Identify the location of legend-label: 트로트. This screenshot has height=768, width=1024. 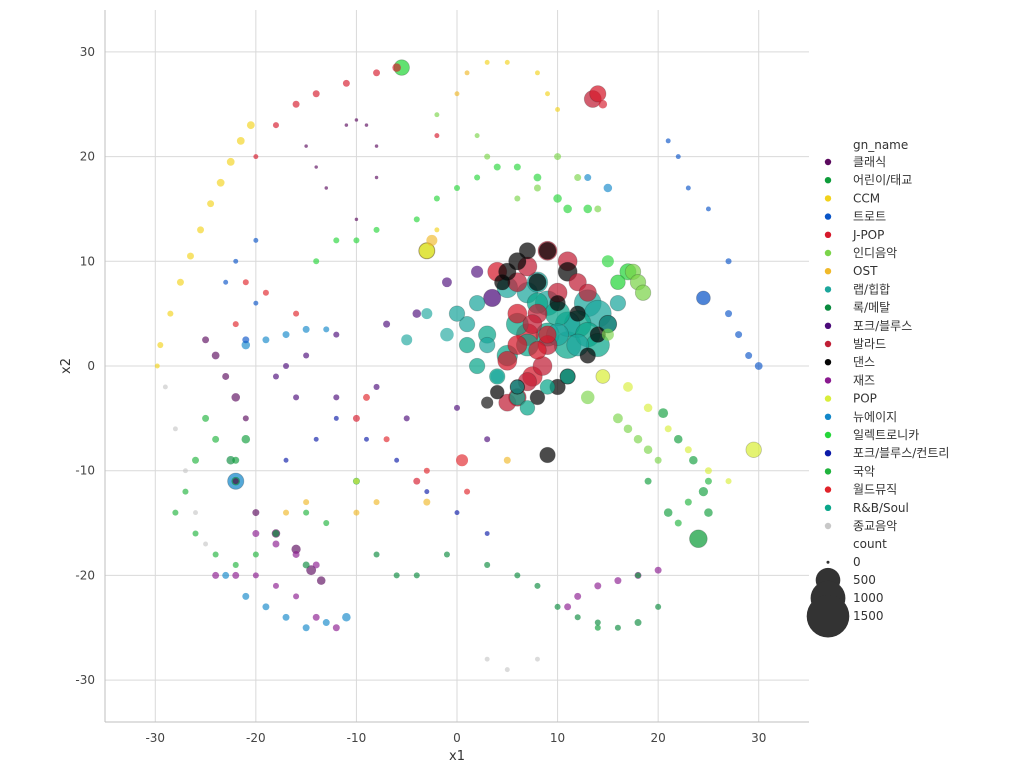
(869, 217).